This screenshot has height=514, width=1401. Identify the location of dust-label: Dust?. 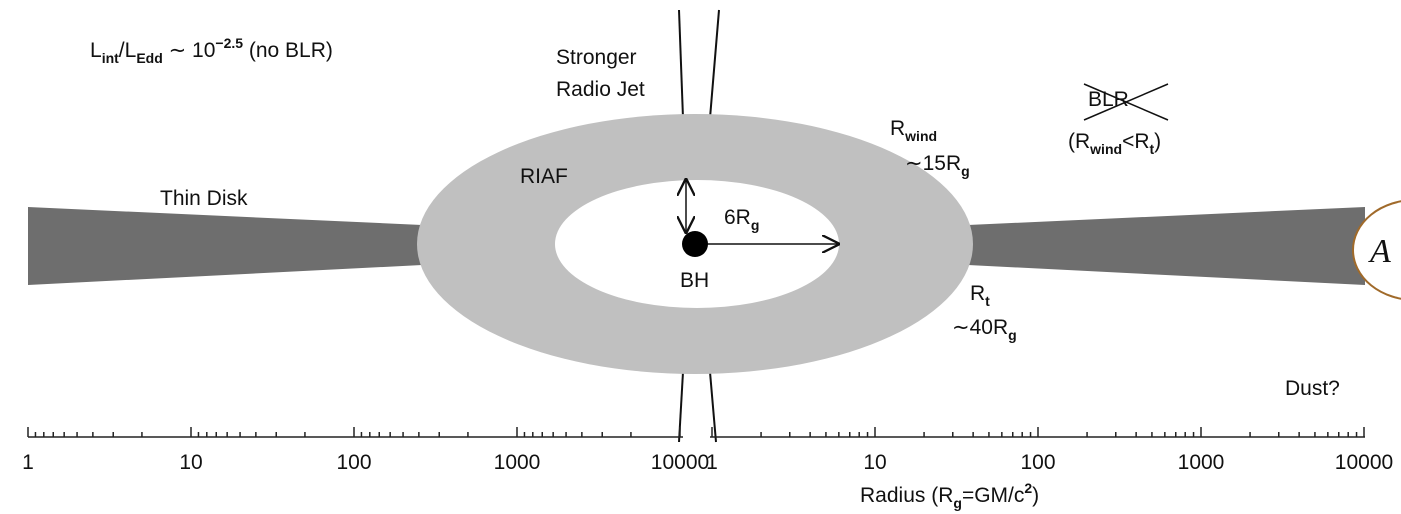
(1312, 388).